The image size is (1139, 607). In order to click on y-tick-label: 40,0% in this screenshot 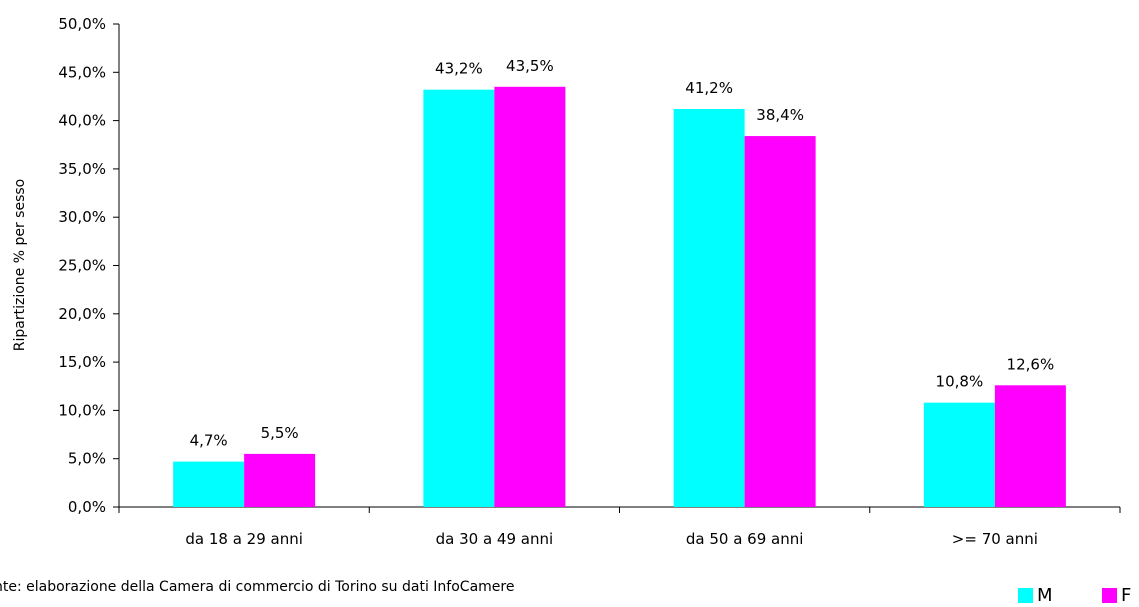, I will do `click(82, 121)`.